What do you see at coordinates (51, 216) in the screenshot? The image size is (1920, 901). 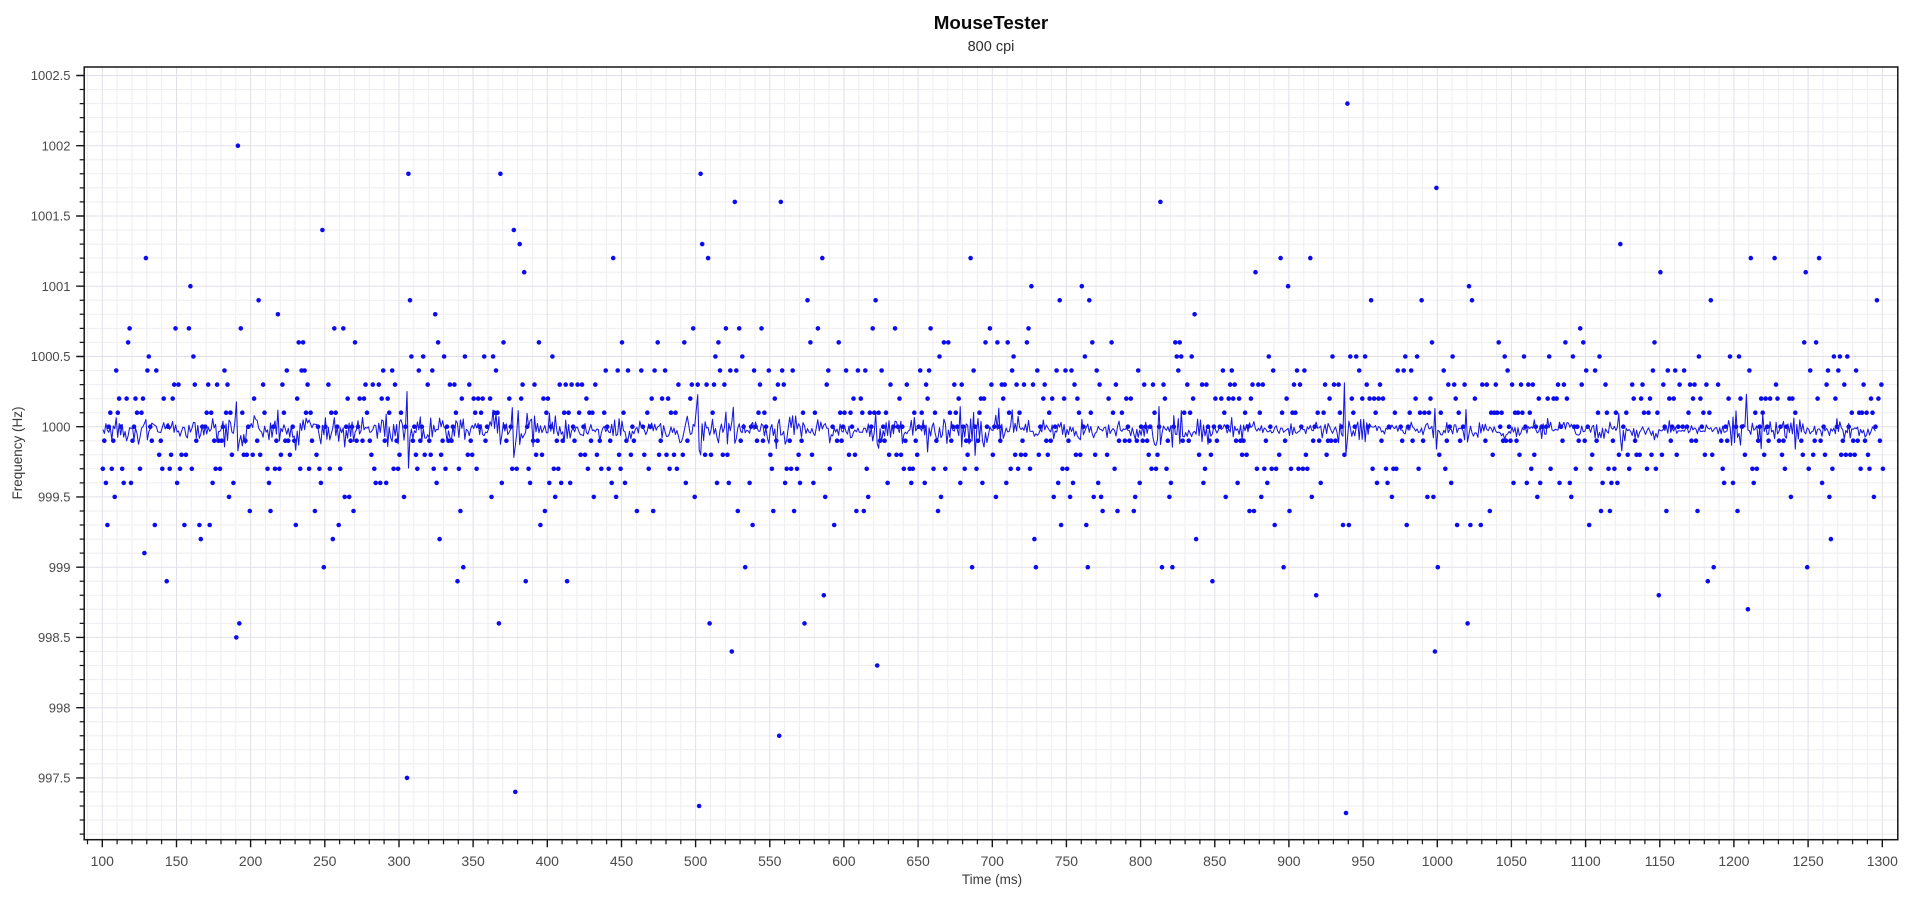 I see `svg-text: 1001.5` at bounding box center [51, 216].